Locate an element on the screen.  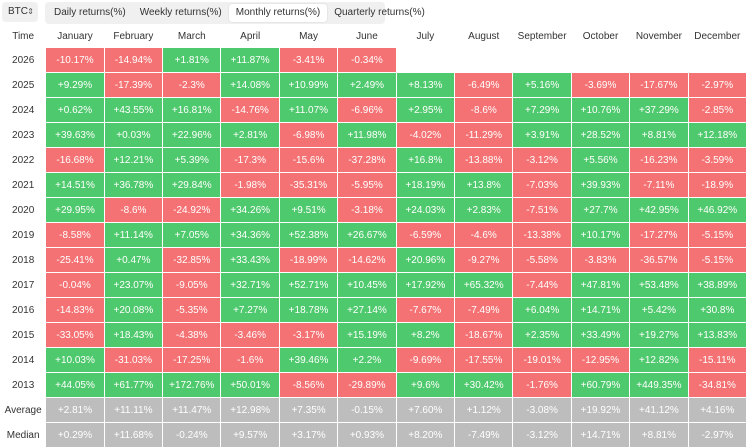
return-cell: +34.36% is located at coordinates (250, 235).